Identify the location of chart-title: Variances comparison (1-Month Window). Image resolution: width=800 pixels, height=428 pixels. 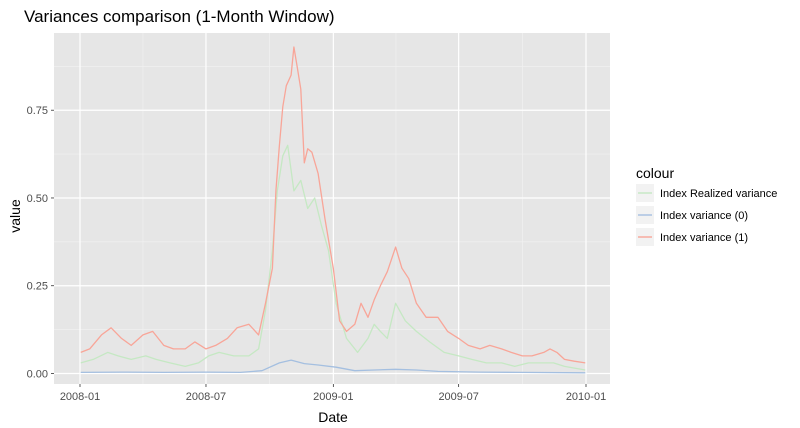
(179, 16).